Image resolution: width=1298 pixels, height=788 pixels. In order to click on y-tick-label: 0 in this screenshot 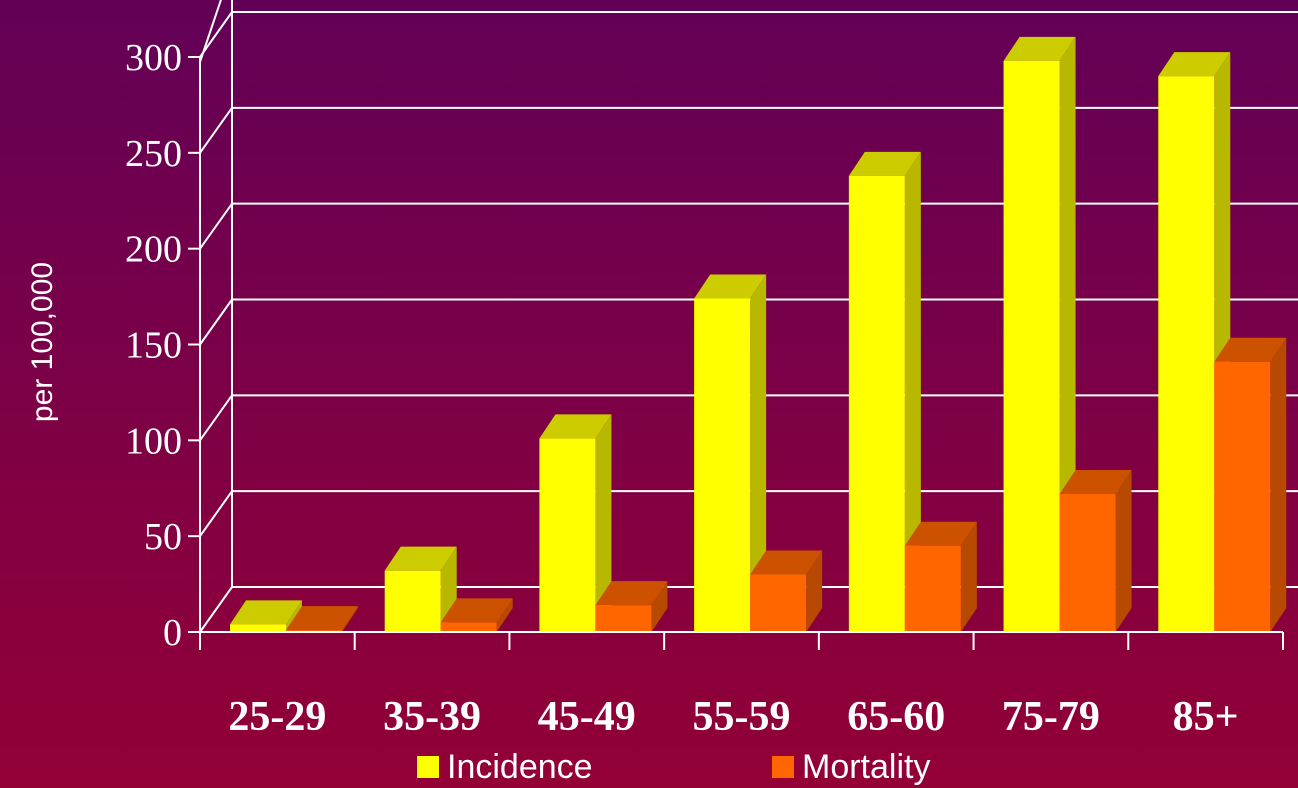, I will do `click(172, 633)`.